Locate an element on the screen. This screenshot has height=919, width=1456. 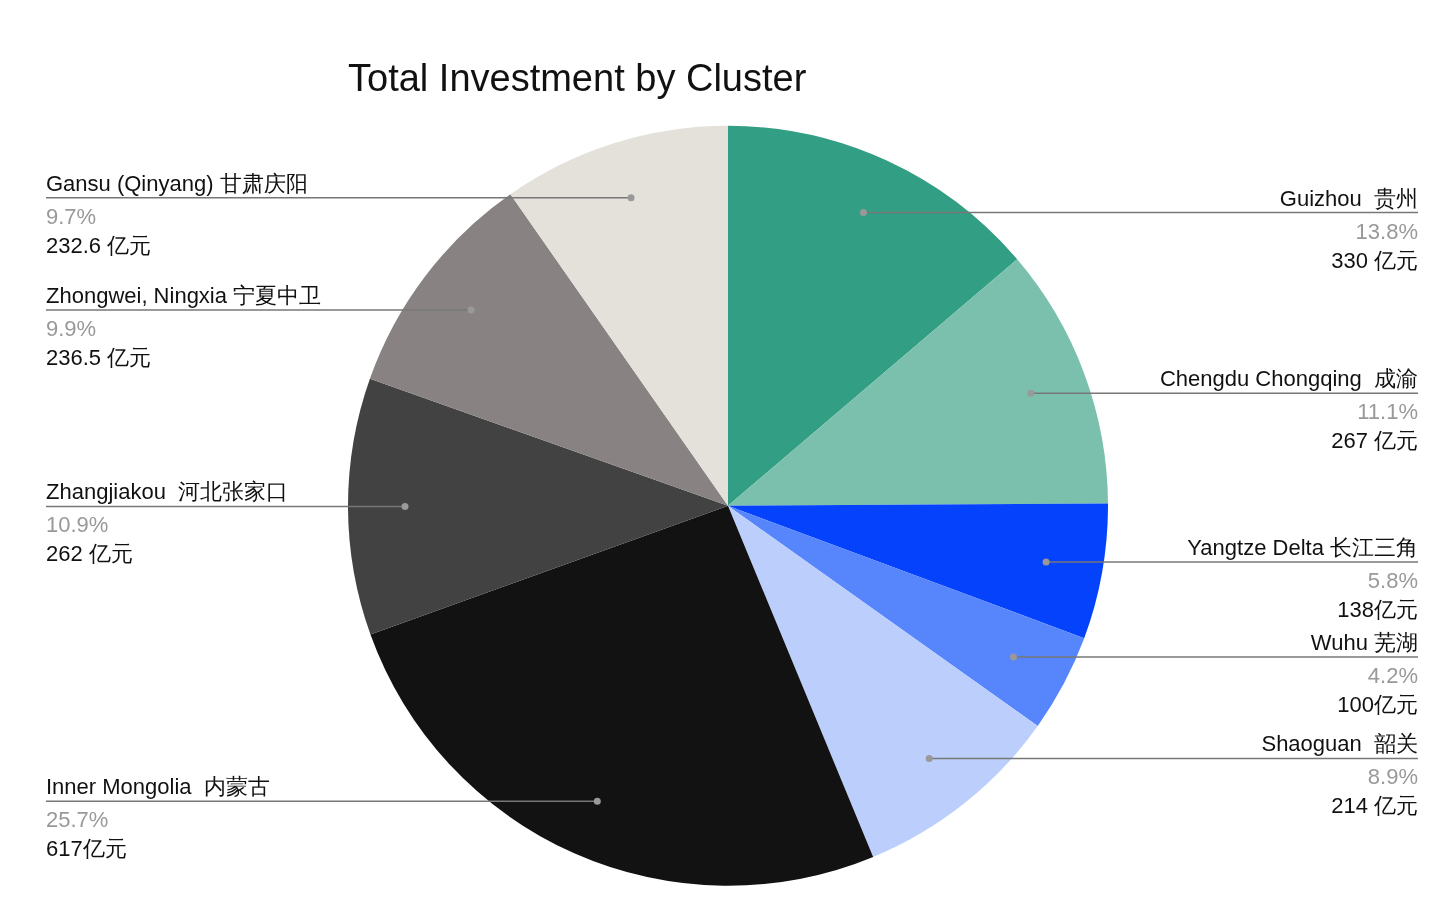
slice-label: Yangtze Delta 长江三角 is located at coordinates (1302, 547).